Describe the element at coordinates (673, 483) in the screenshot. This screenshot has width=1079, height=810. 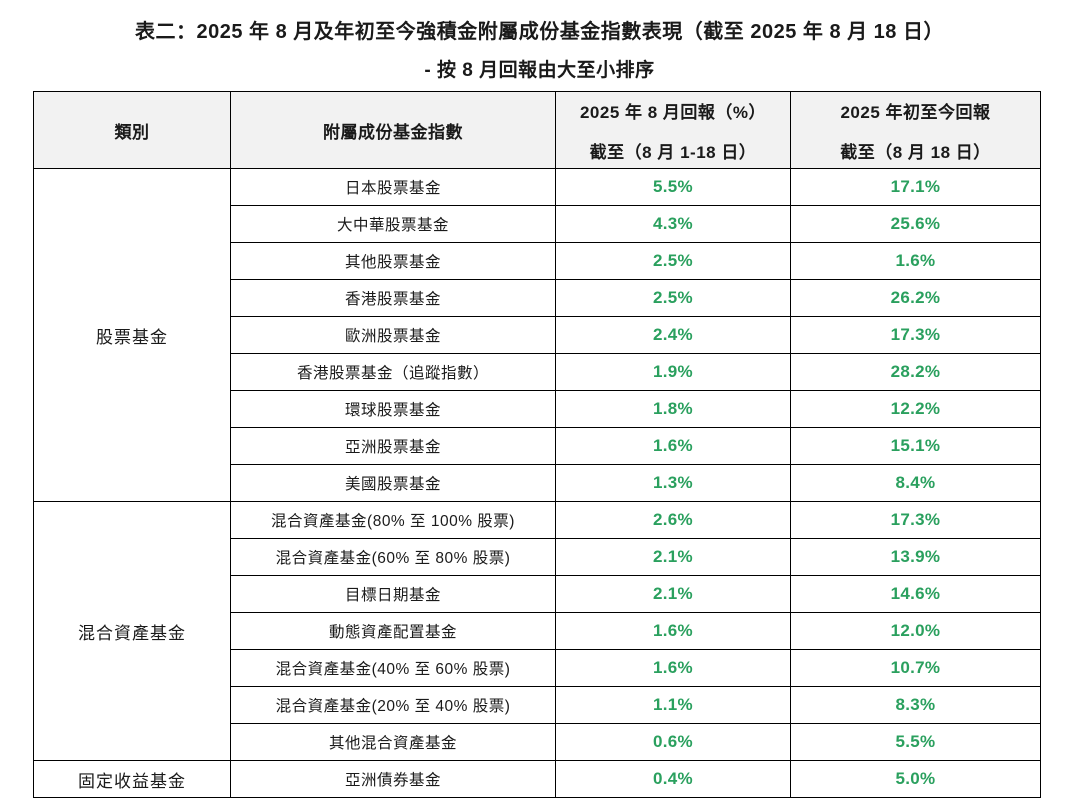
I see `aug-return-cell: 1.3%` at that location.